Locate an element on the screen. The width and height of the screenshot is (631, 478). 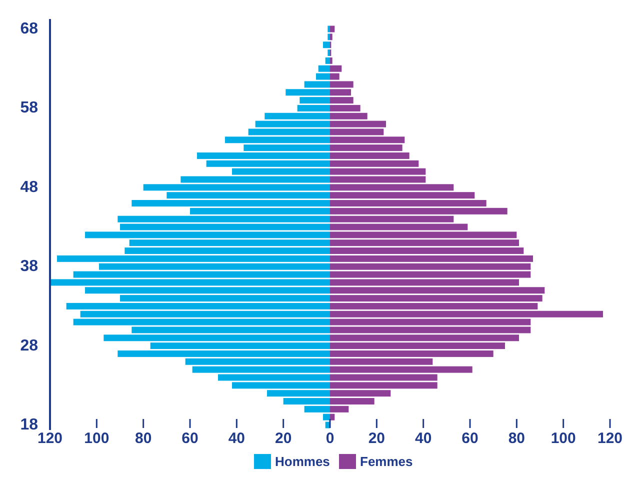
y-tick-label: 38 is located at coordinates (29, 267).